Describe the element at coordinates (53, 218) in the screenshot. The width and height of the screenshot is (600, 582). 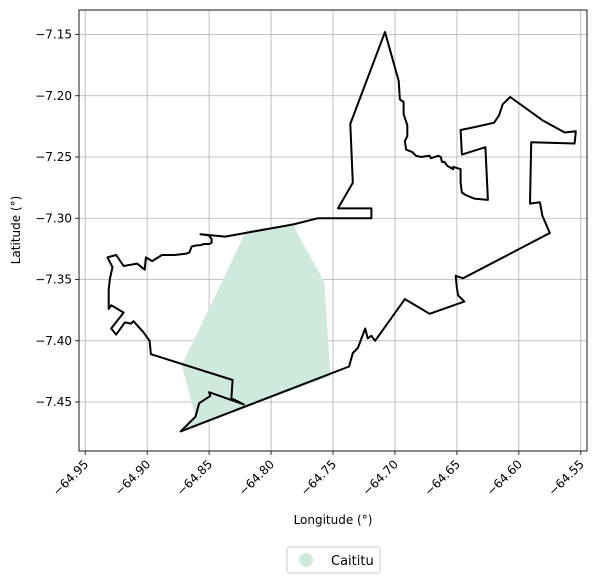
I see `y-tick-label: −7.30` at that location.